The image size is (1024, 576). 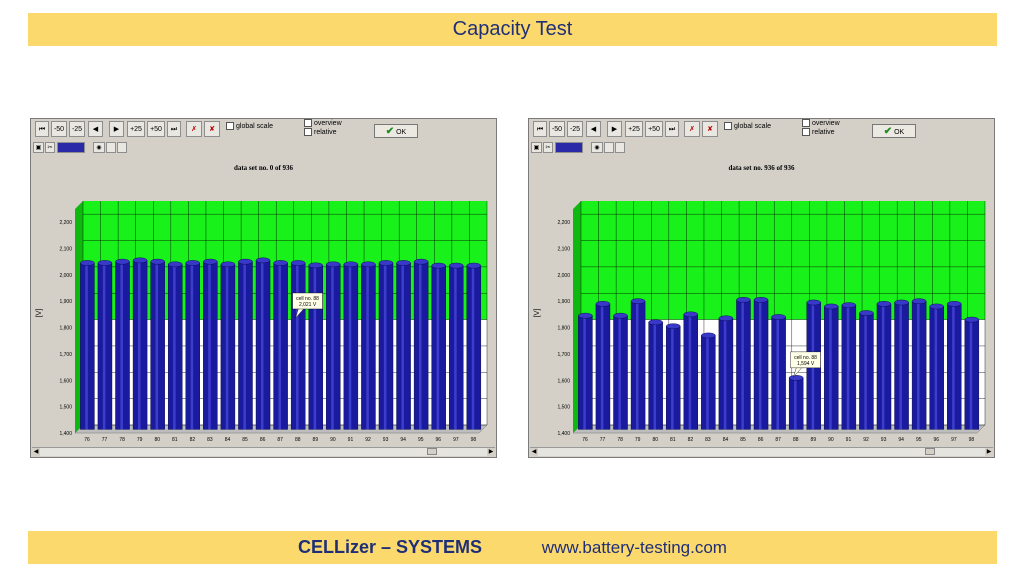 I want to click on x-tick-label: 85, so click(x=743, y=439).